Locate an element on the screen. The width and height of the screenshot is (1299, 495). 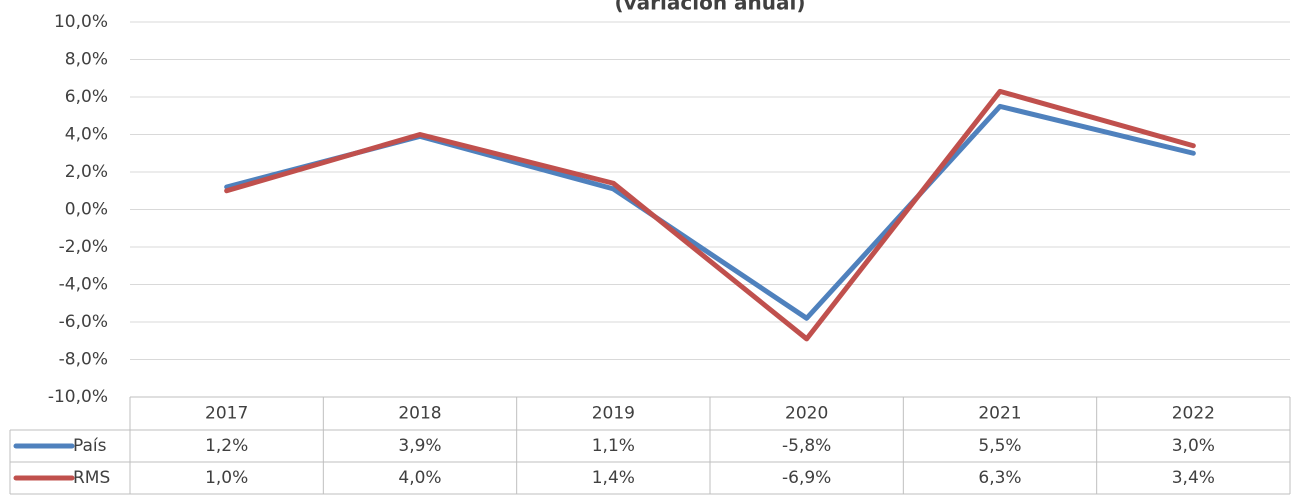
x-tick-label: 2022 is located at coordinates (1193, 414).